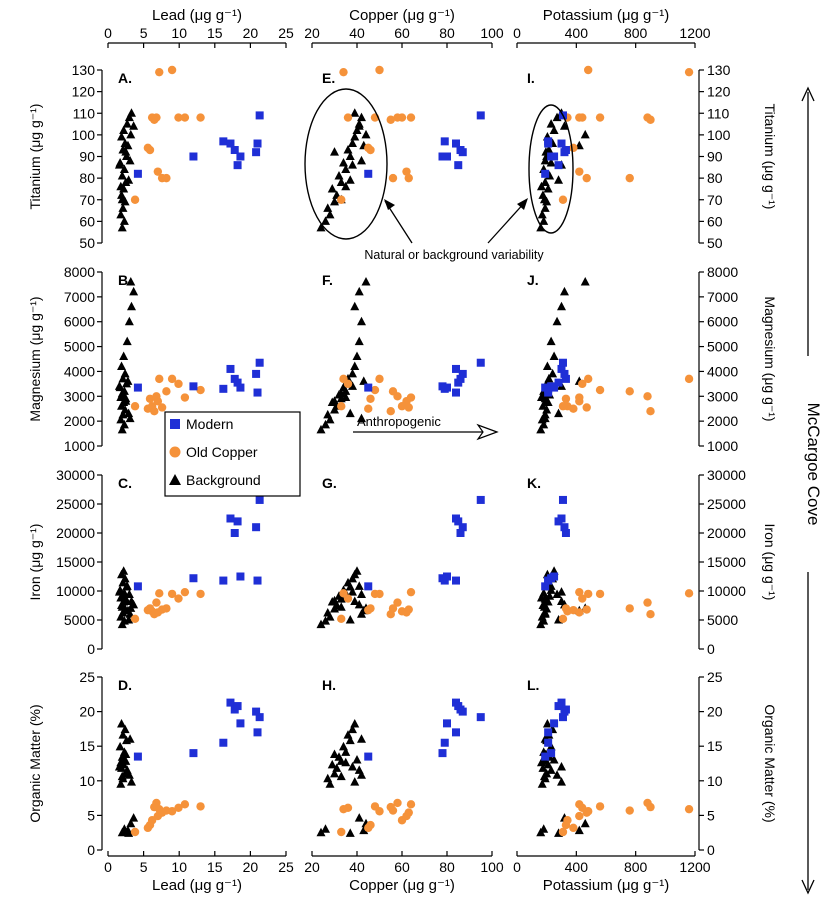 This screenshot has width=820, height=903. What do you see at coordinates (108, 33) in the screenshot?
I see `x-tick-label: 0` at bounding box center [108, 33].